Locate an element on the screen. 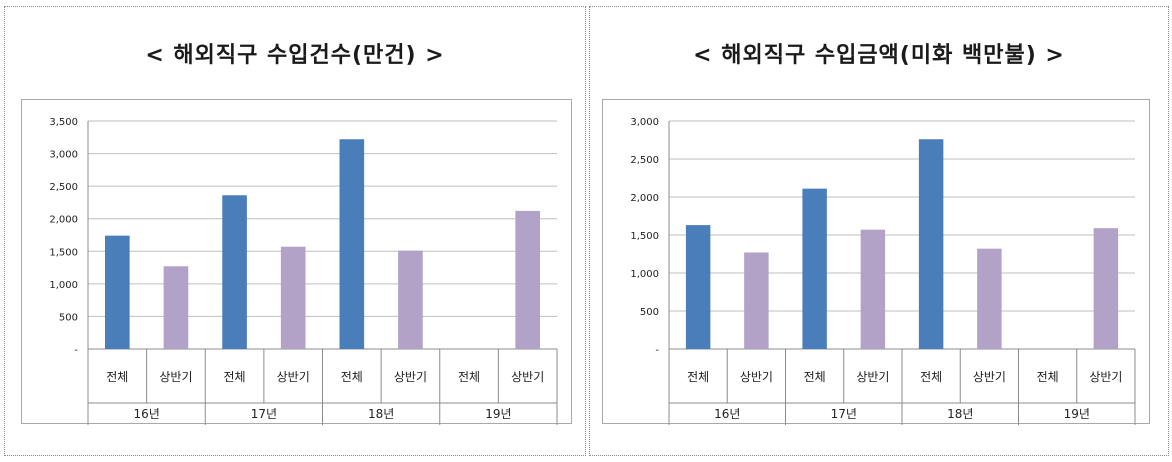 The height and width of the screenshot is (462, 1172). y-tick-label: 3,500 is located at coordinates (63, 122).